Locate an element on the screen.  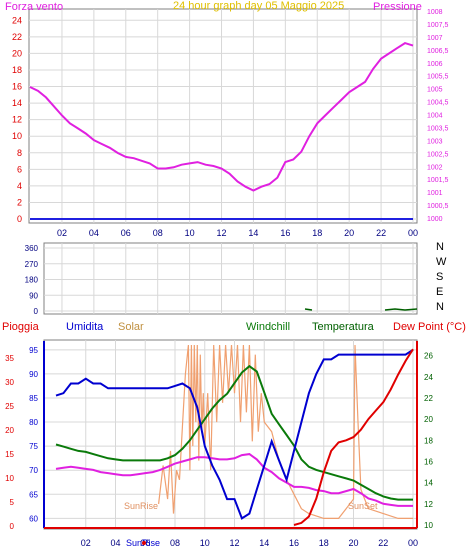
p3-x-tick-label: 04 is located at coordinates (115, 543).